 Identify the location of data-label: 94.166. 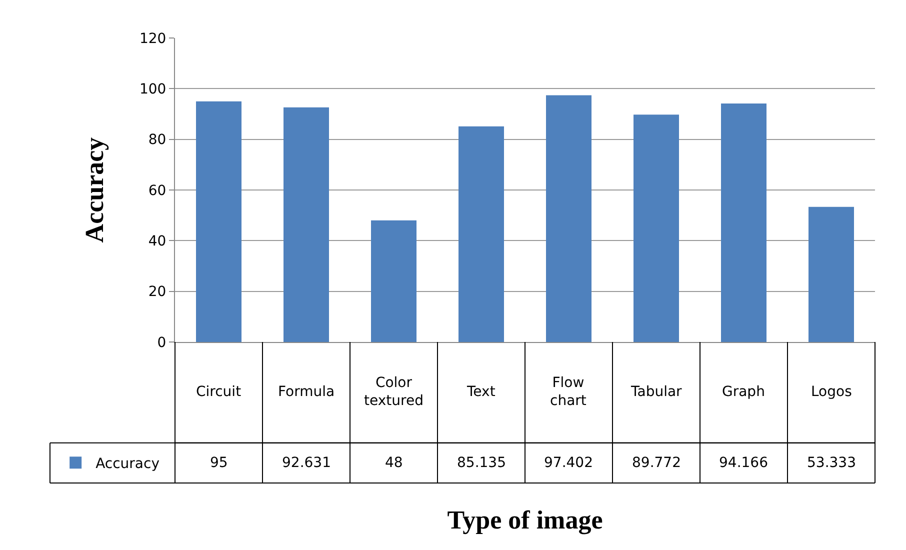
(743, 463).